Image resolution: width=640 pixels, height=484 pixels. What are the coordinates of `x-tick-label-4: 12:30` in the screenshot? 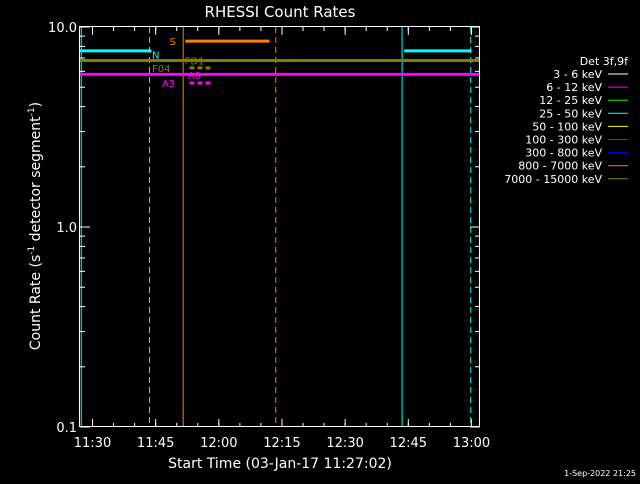 It's located at (344, 443).